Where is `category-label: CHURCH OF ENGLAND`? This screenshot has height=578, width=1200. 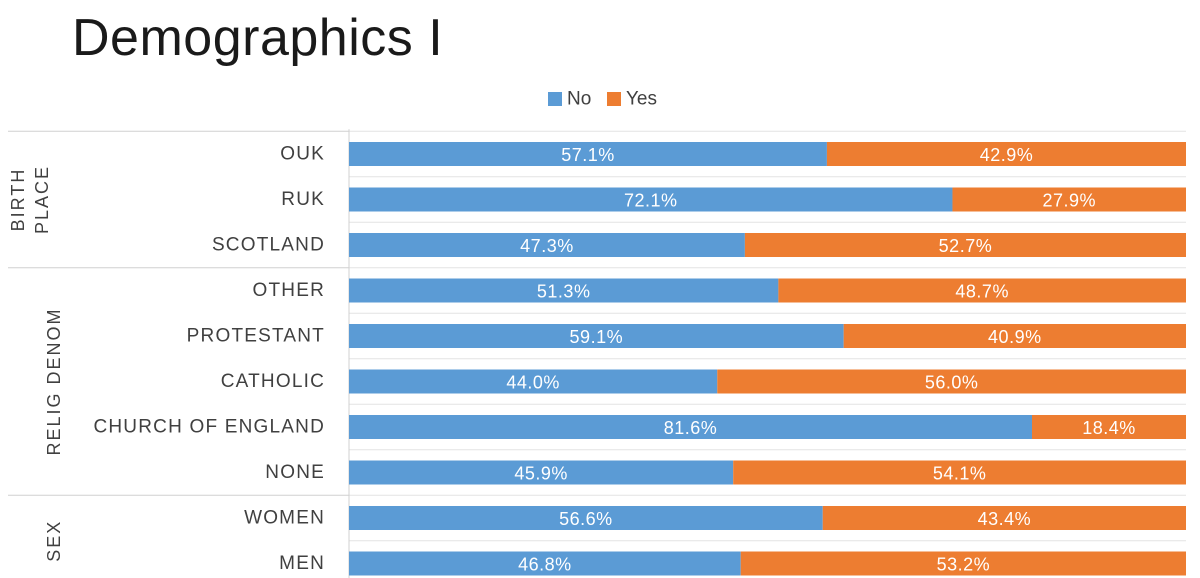 category-label: CHURCH OF ENGLAND is located at coordinates (209, 427).